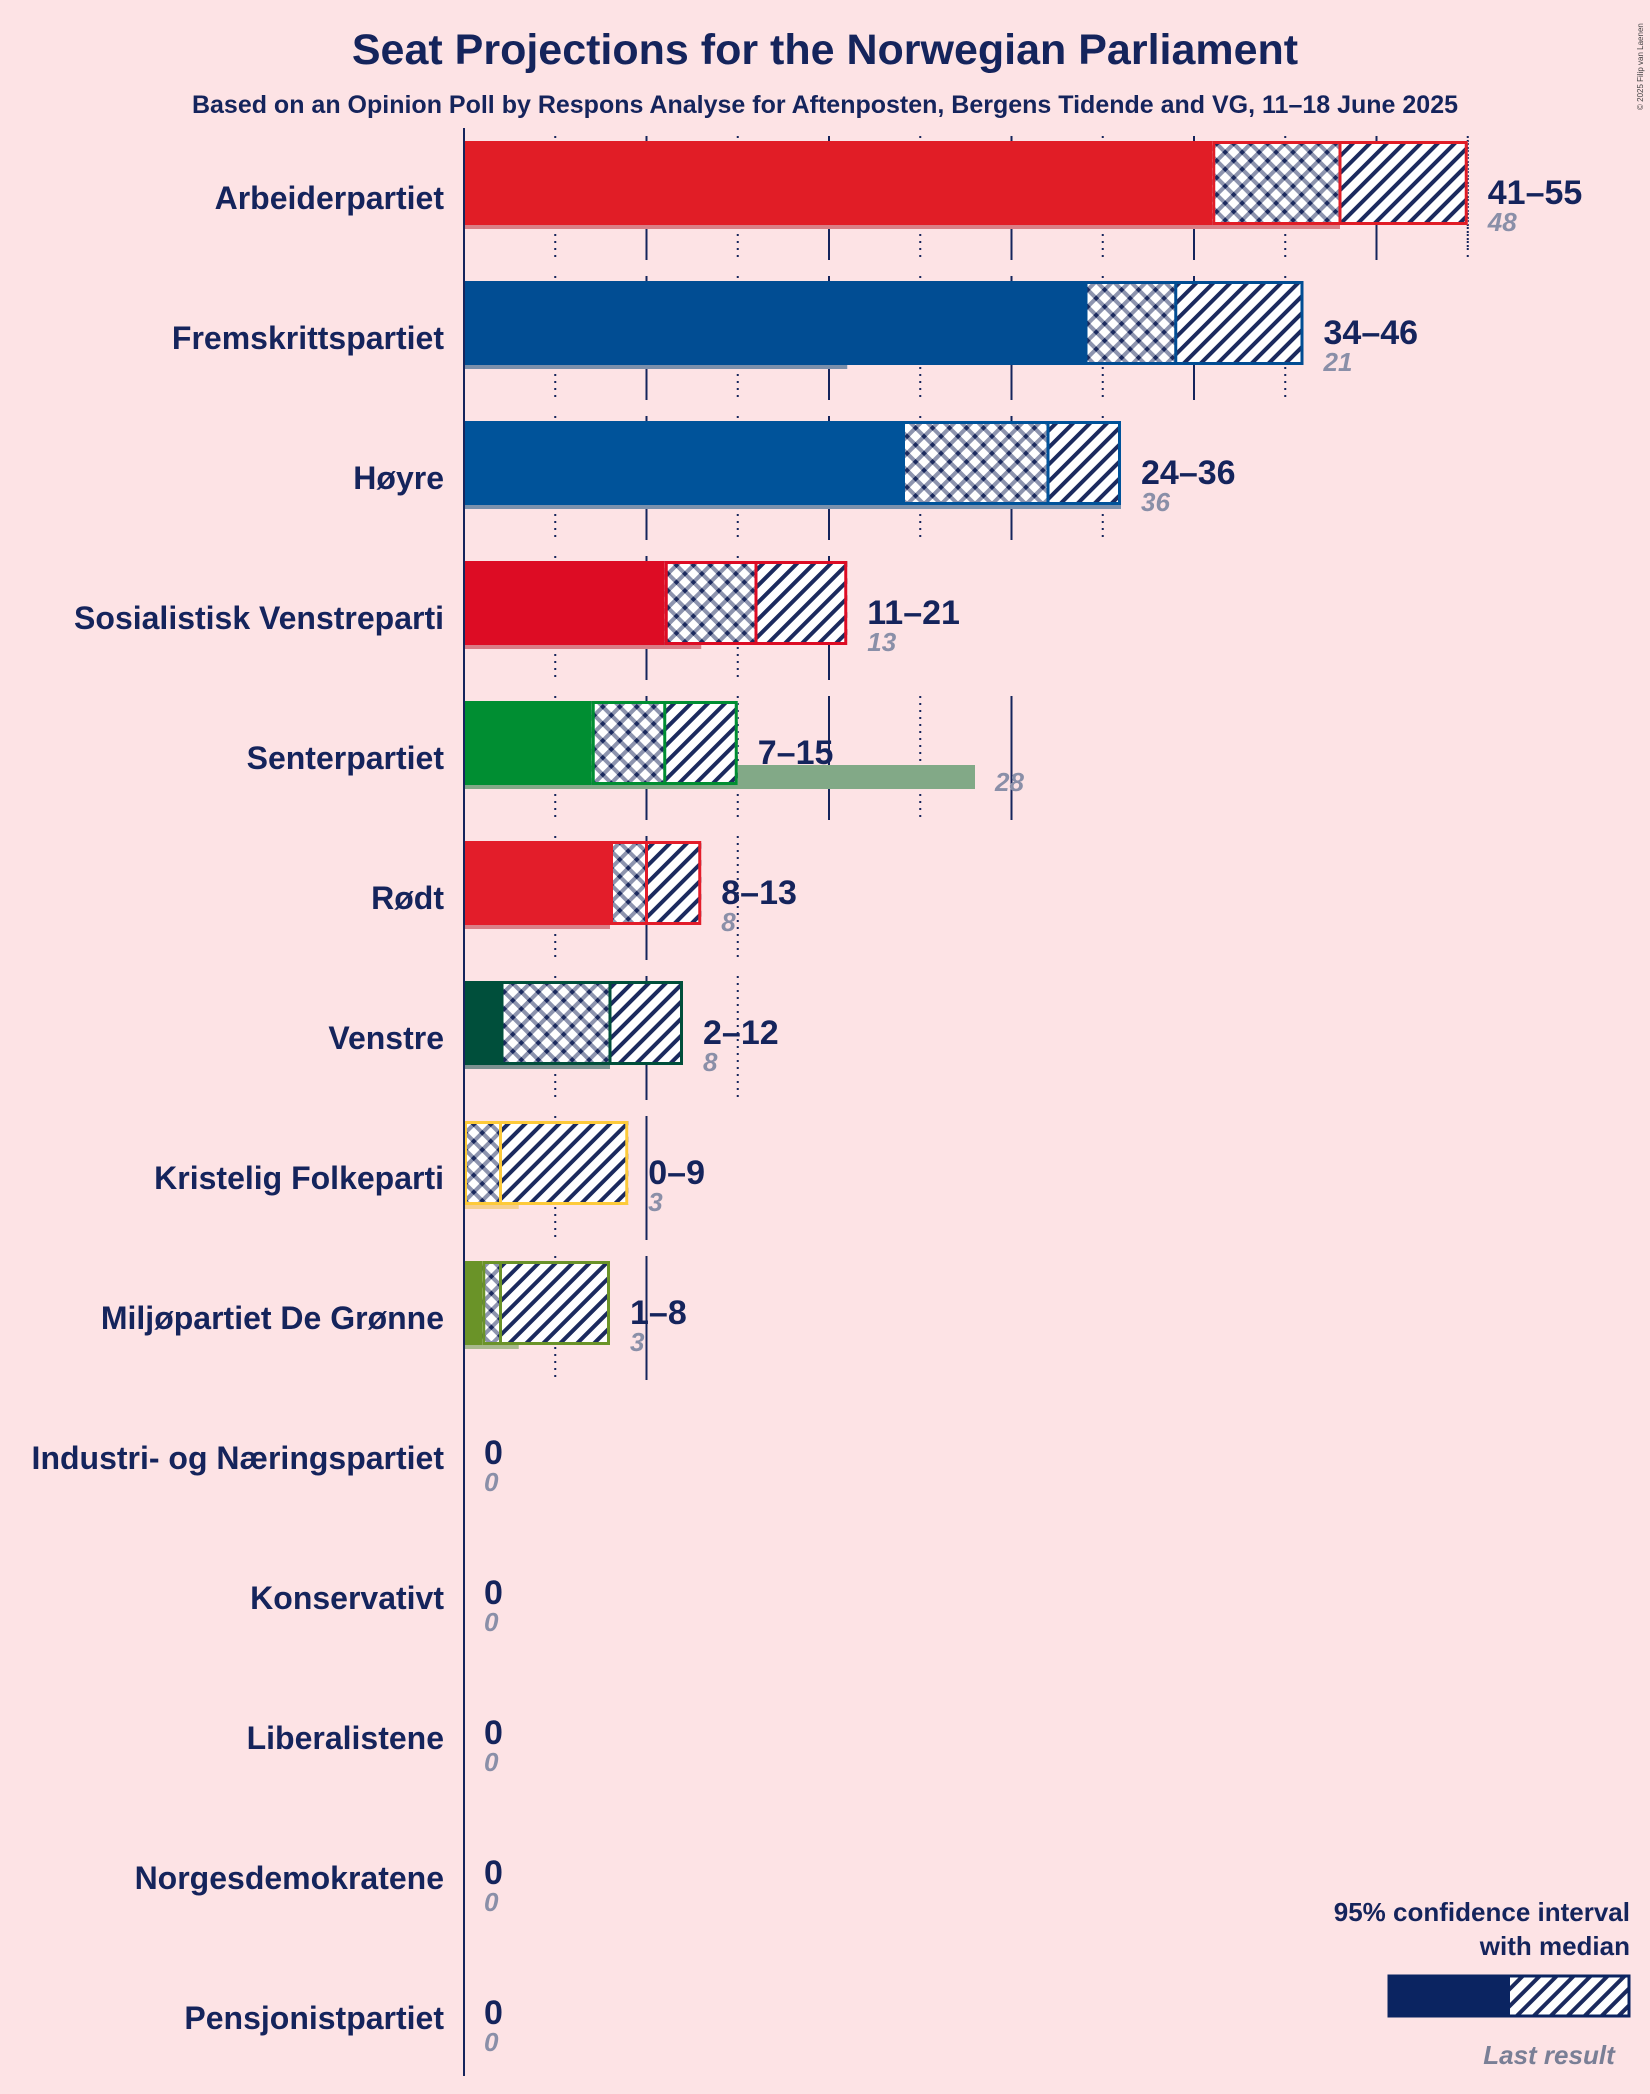  Describe the element at coordinates (1188, 473) in the screenshot. I see `range-label: 24–36` at that location.